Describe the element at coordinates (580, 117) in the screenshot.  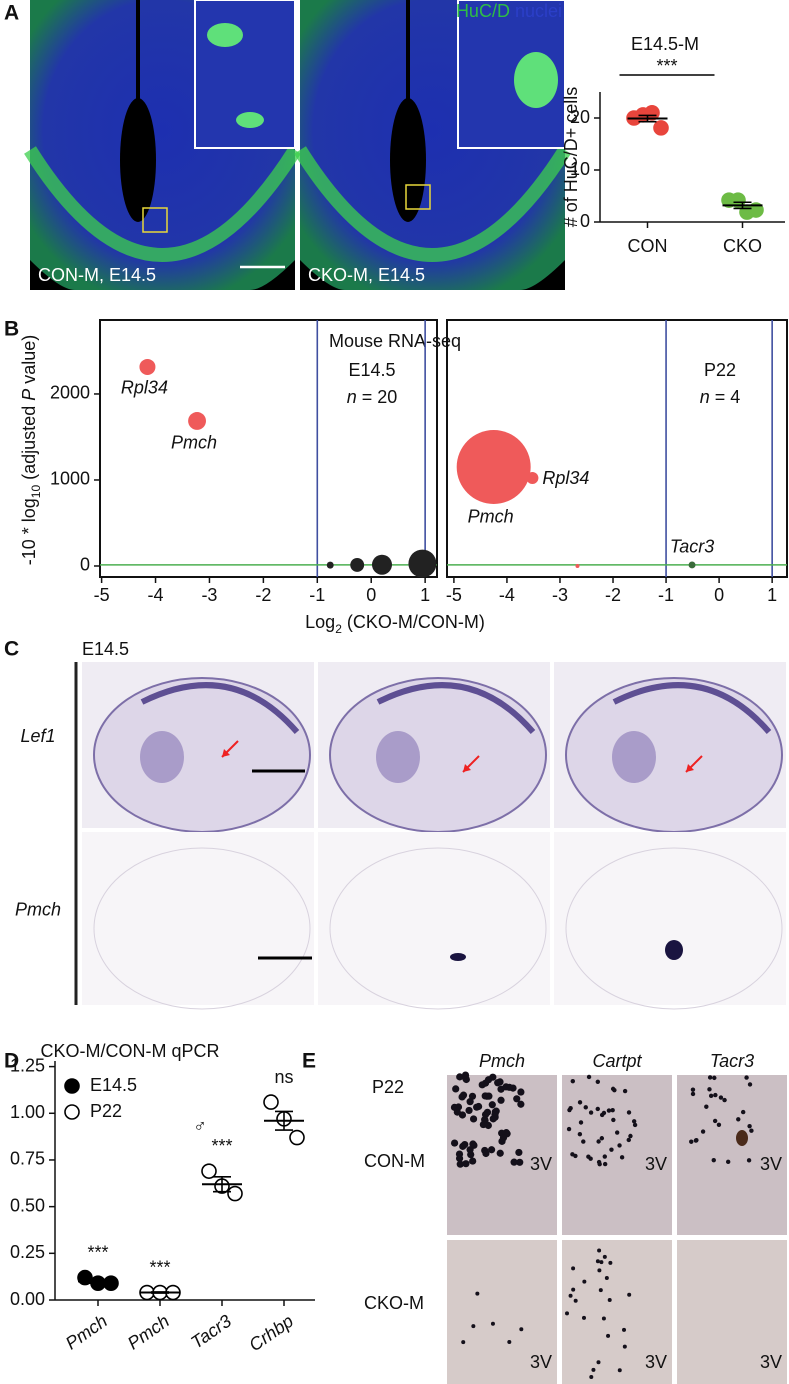
I see `y-tick-label: 20` at that location.